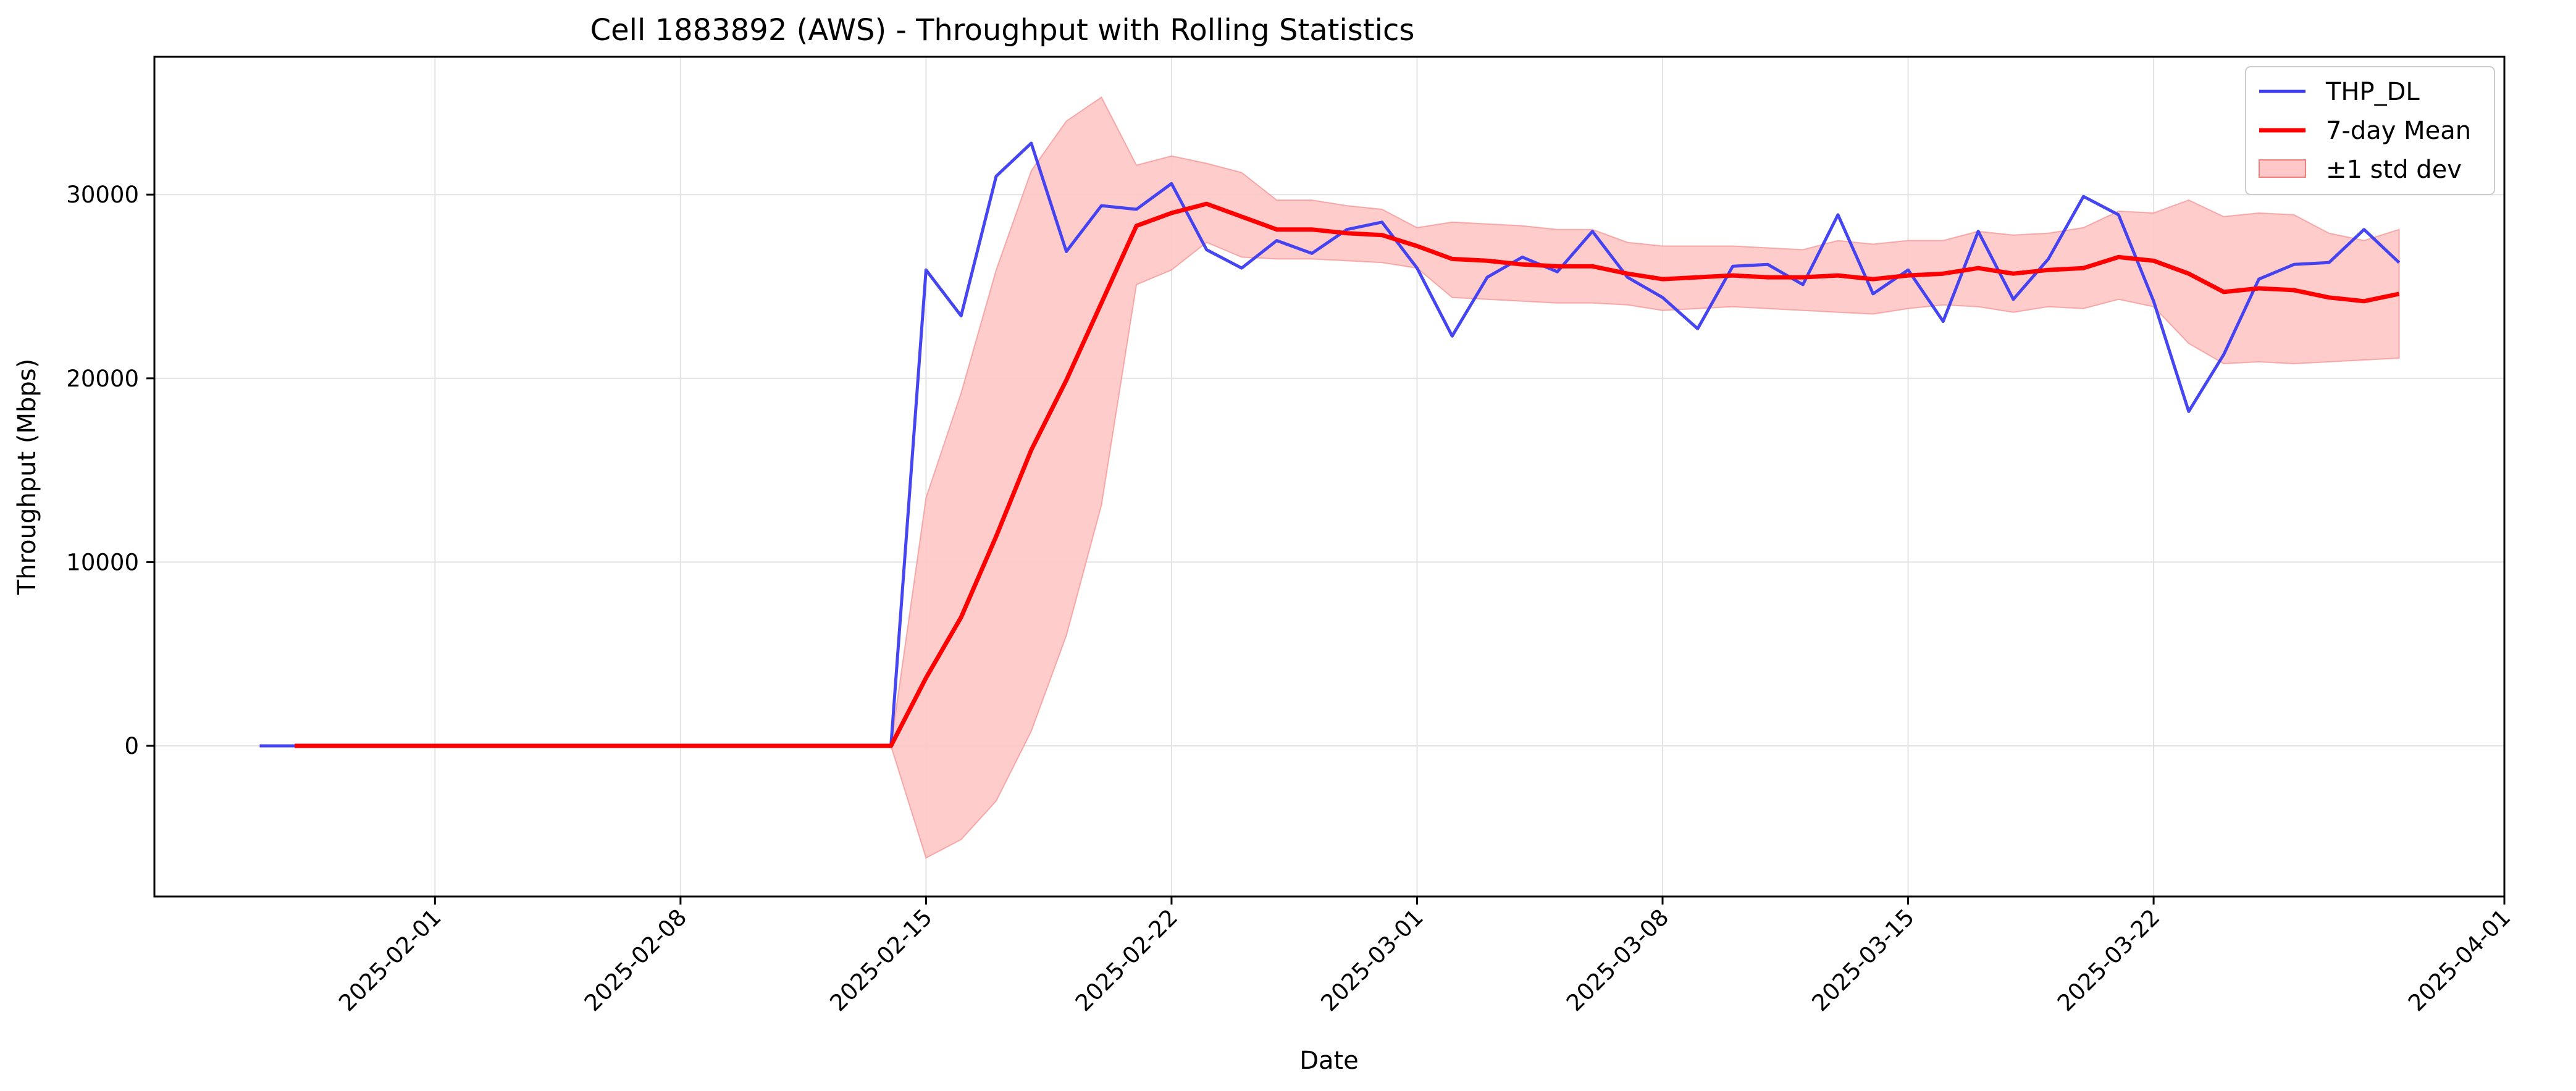 The width and height of the screenshot is (2576, 1091). Describe the element at coordinates (2282, 168) in the screenshot. I see `legend-swatch-std` at that location.